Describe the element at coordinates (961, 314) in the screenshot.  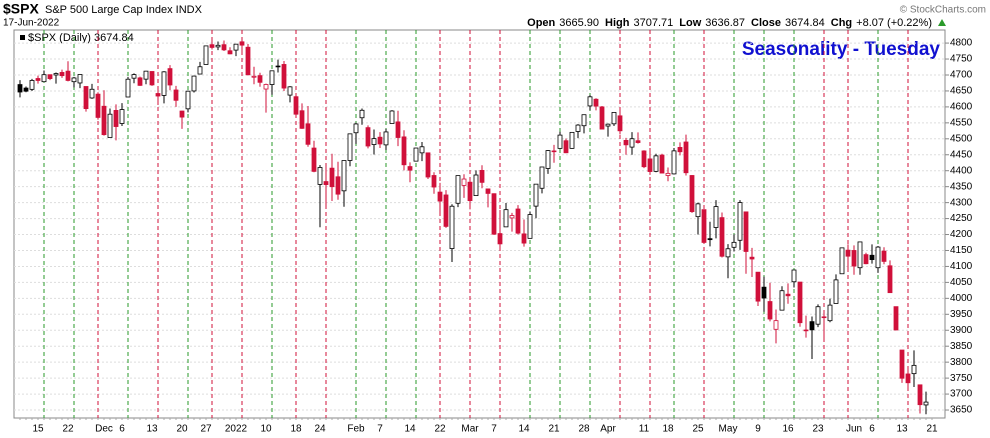
I see `y-tick-label: 3950` at that location.